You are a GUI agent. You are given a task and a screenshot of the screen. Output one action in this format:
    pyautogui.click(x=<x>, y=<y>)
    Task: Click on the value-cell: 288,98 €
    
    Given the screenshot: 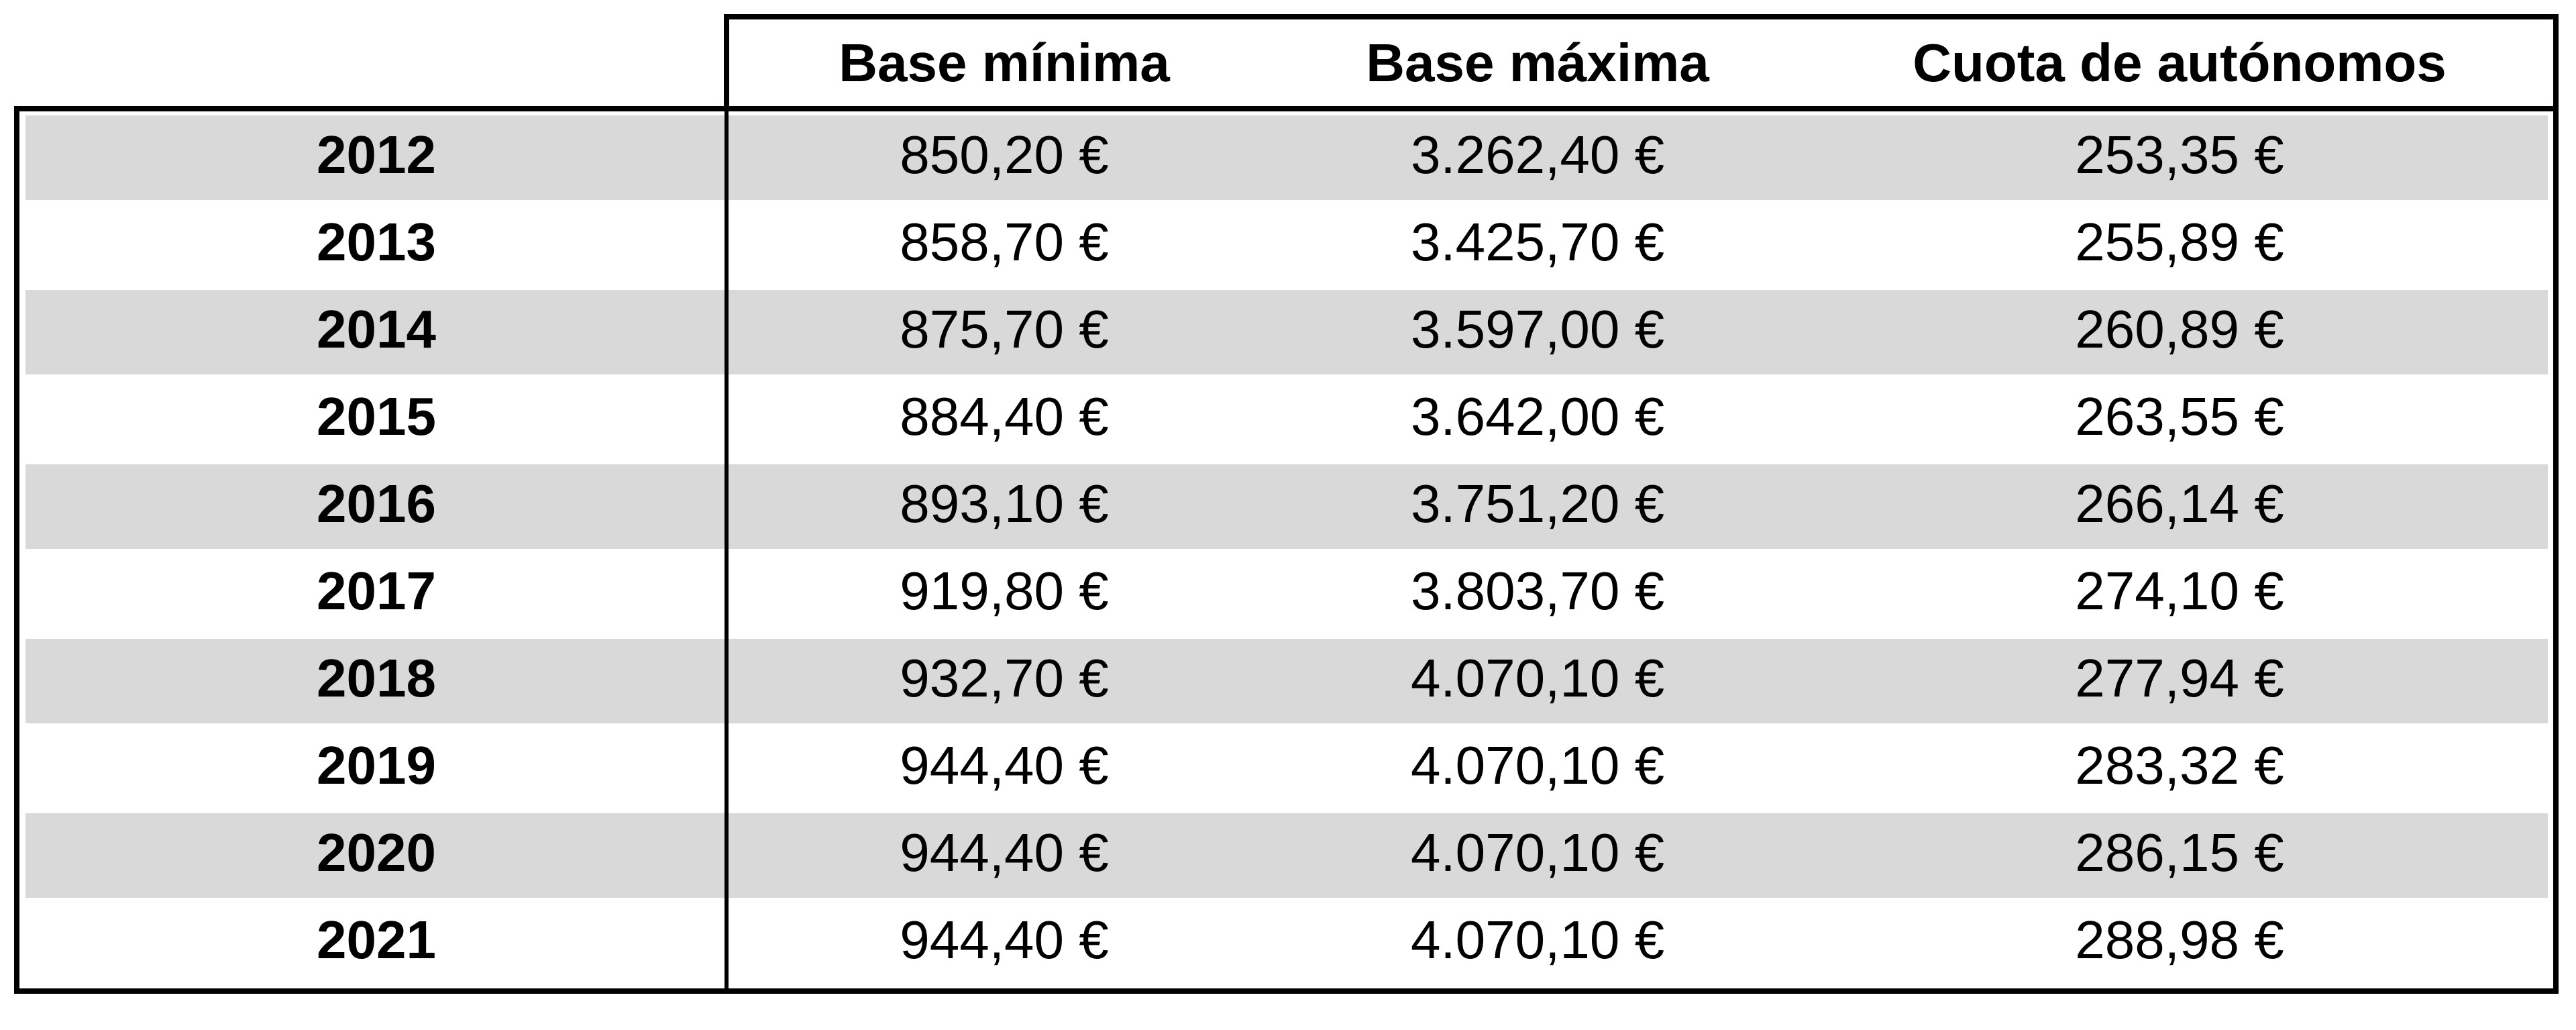 What is the action you would take?
    pyautogui.click(x=2179, y=940)
    